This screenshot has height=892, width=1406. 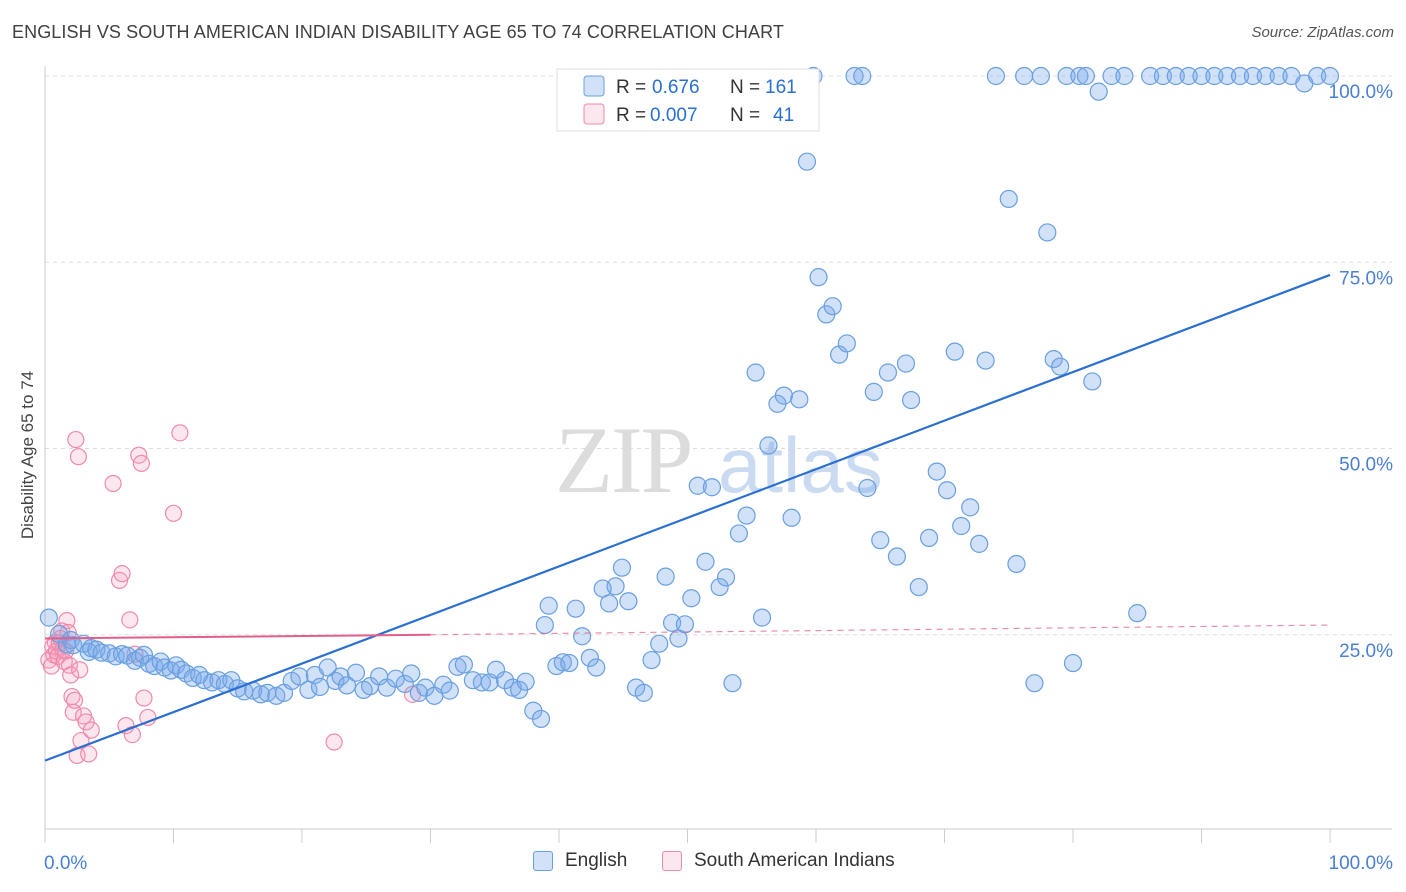 I want to click on y-tick-label: 100.0%, so click(x=1361, y=92).